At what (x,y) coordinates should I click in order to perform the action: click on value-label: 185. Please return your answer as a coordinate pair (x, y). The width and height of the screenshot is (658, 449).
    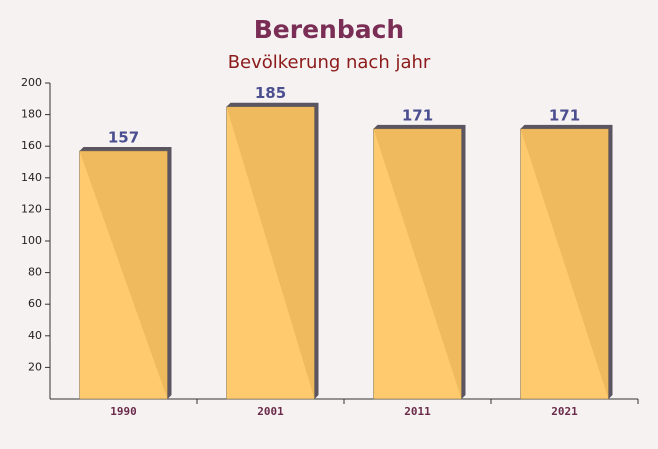
    Looking at the image, I should click on (270, 93).